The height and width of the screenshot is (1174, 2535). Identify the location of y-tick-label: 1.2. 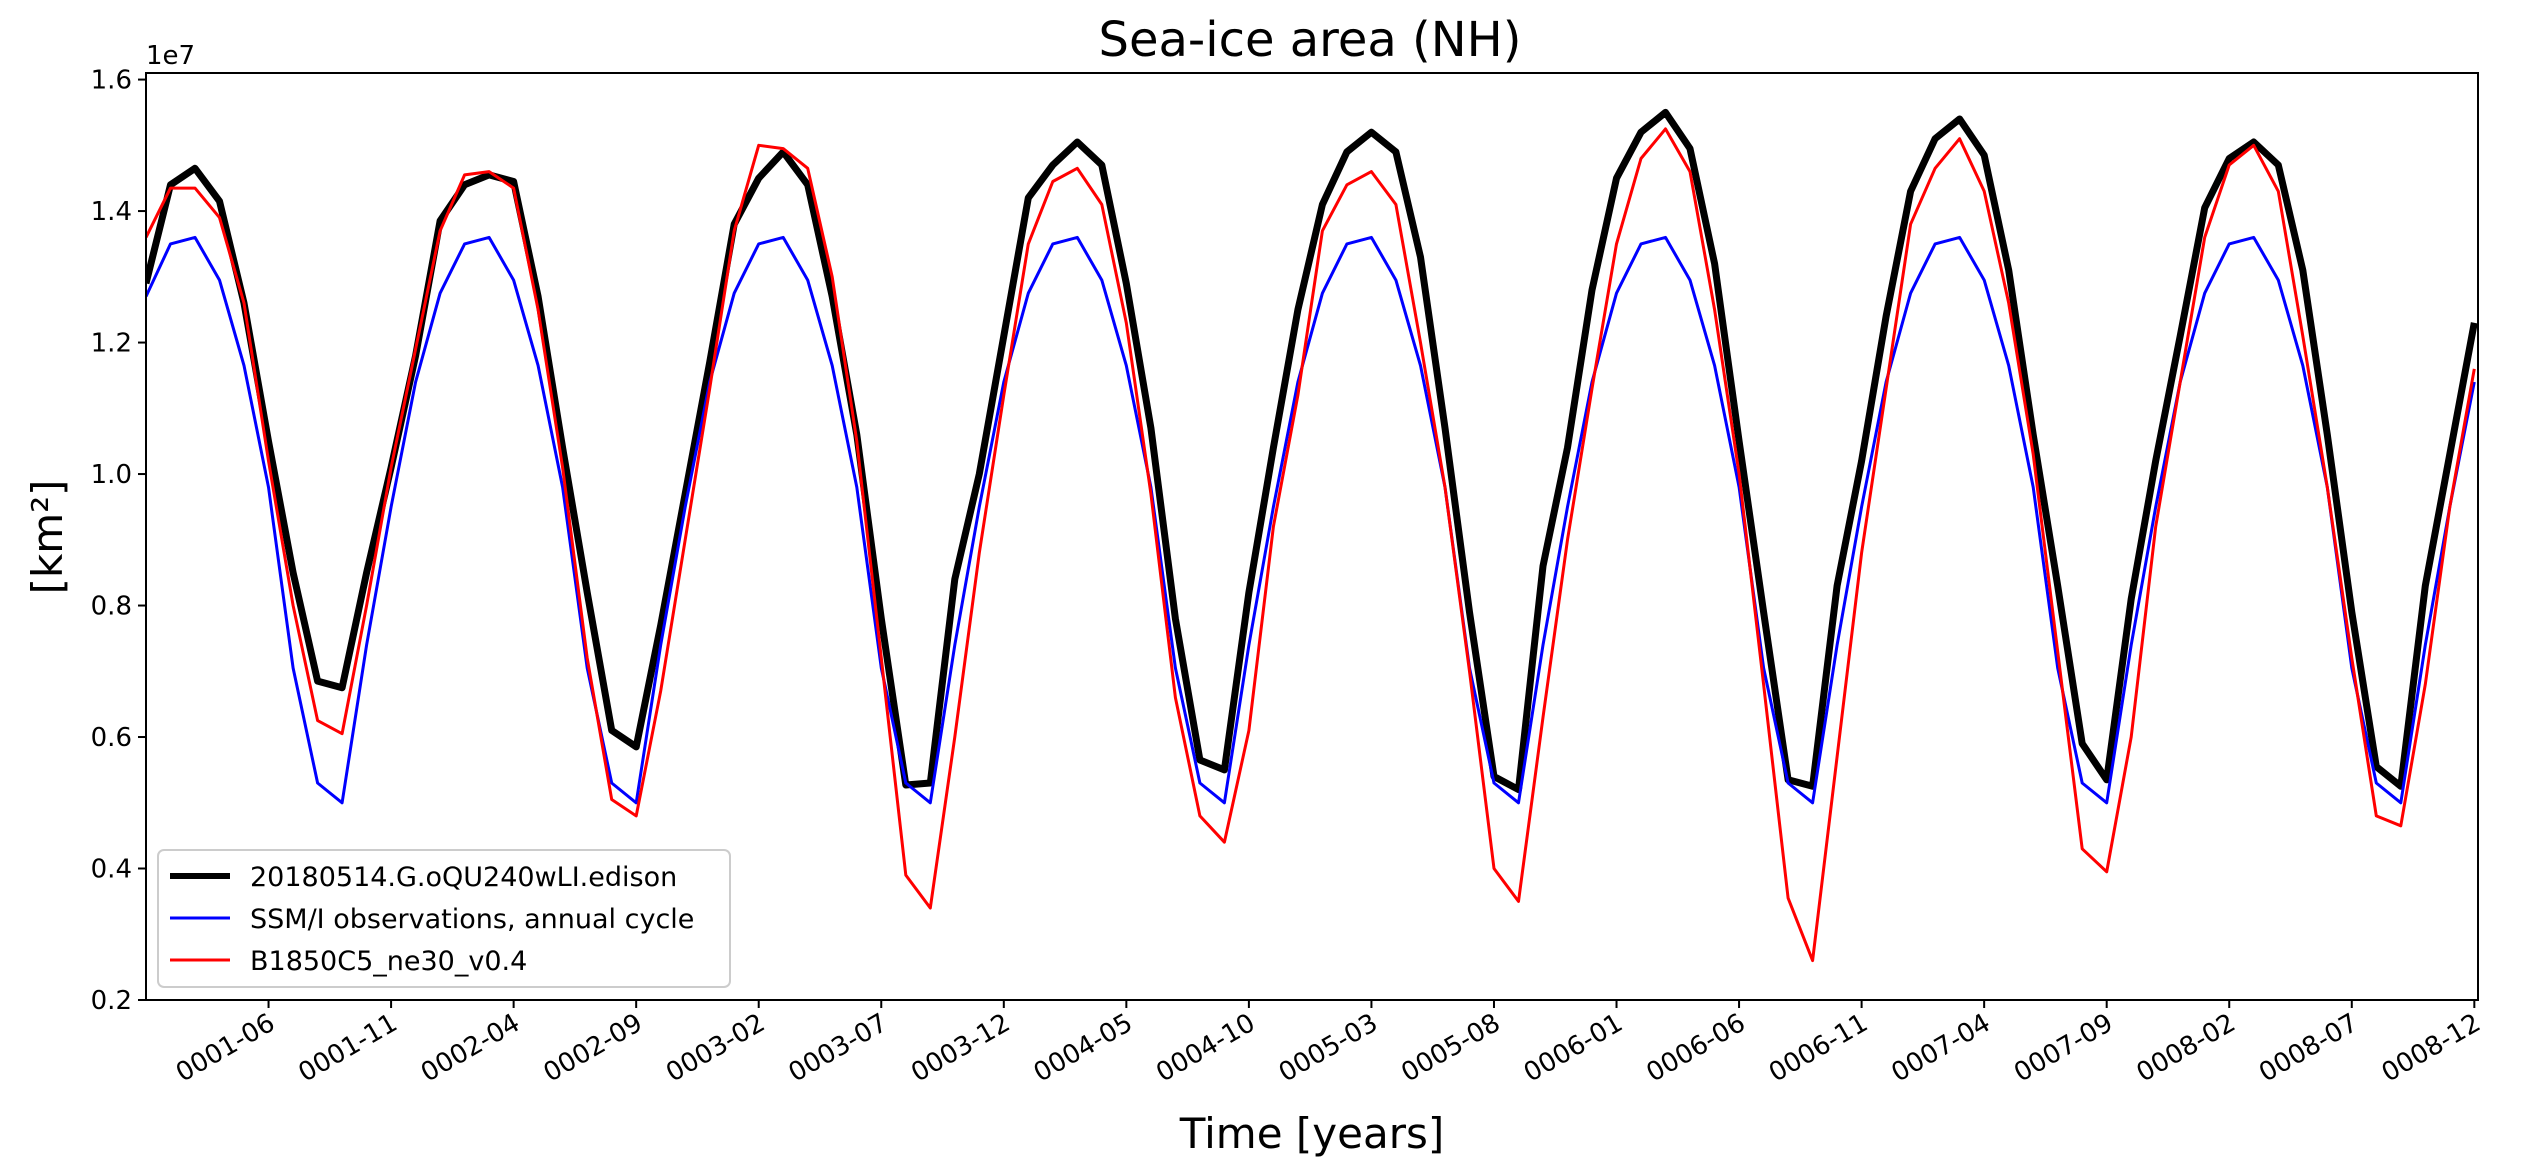
(111, 344).